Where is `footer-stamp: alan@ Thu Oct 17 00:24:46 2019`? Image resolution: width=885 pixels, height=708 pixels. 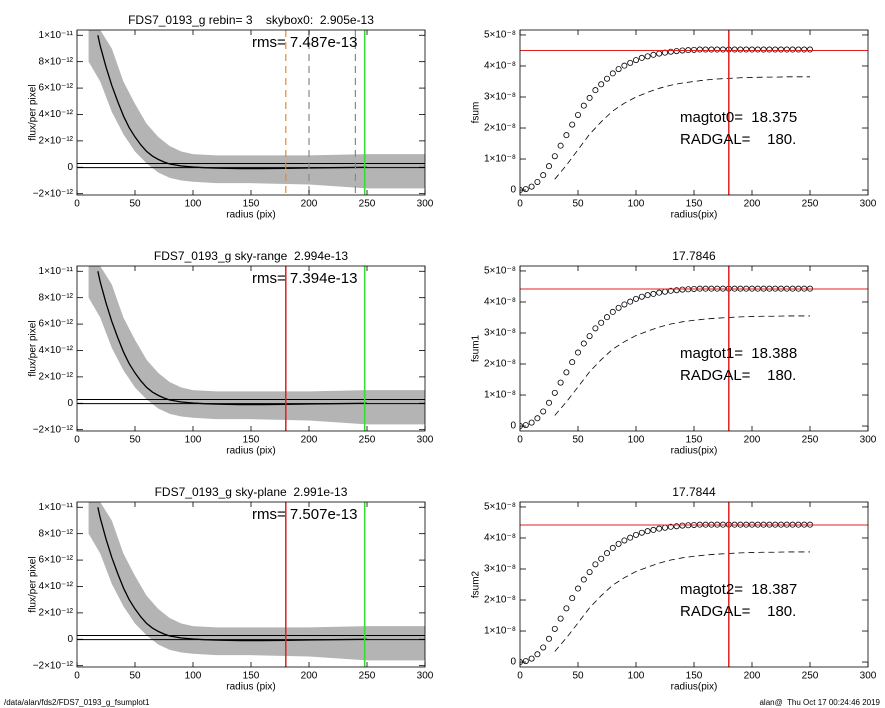
footer-stamp: alan@ Thu Oct 17 00:24:46 2019 is located at coordinates (819, 702).